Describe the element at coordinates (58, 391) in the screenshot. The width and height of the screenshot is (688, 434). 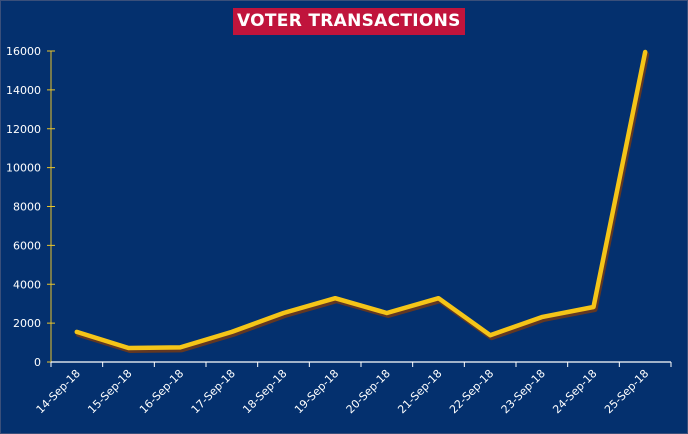
I see `x-tick-label: 14-Sep-18` at that location.